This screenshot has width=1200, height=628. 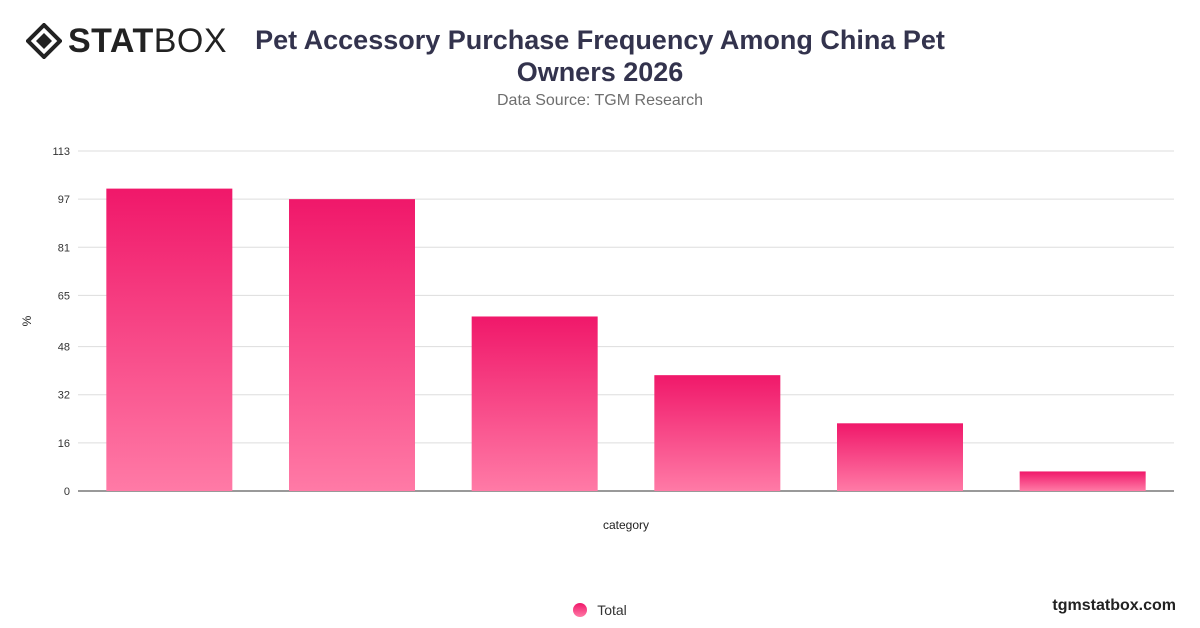 I want to click on legend-swatch-total, so click(x=580, y=610).